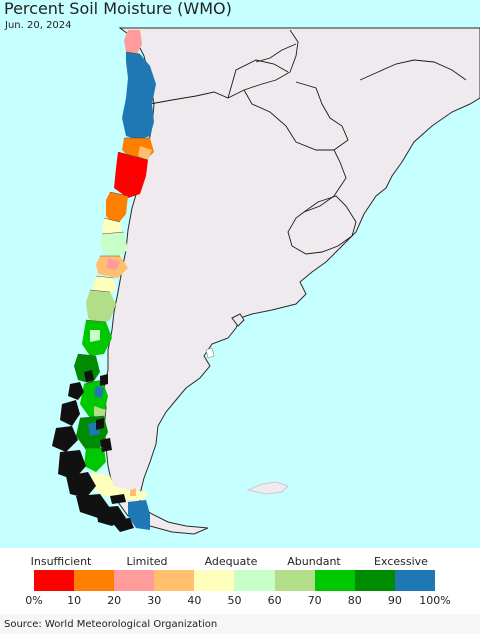 The image size is (480, 634). What do you see at coordinates (231, 561) in the screenshot?
I see `legend-category-adequate: Adequate` at bounding box center [231, 561].